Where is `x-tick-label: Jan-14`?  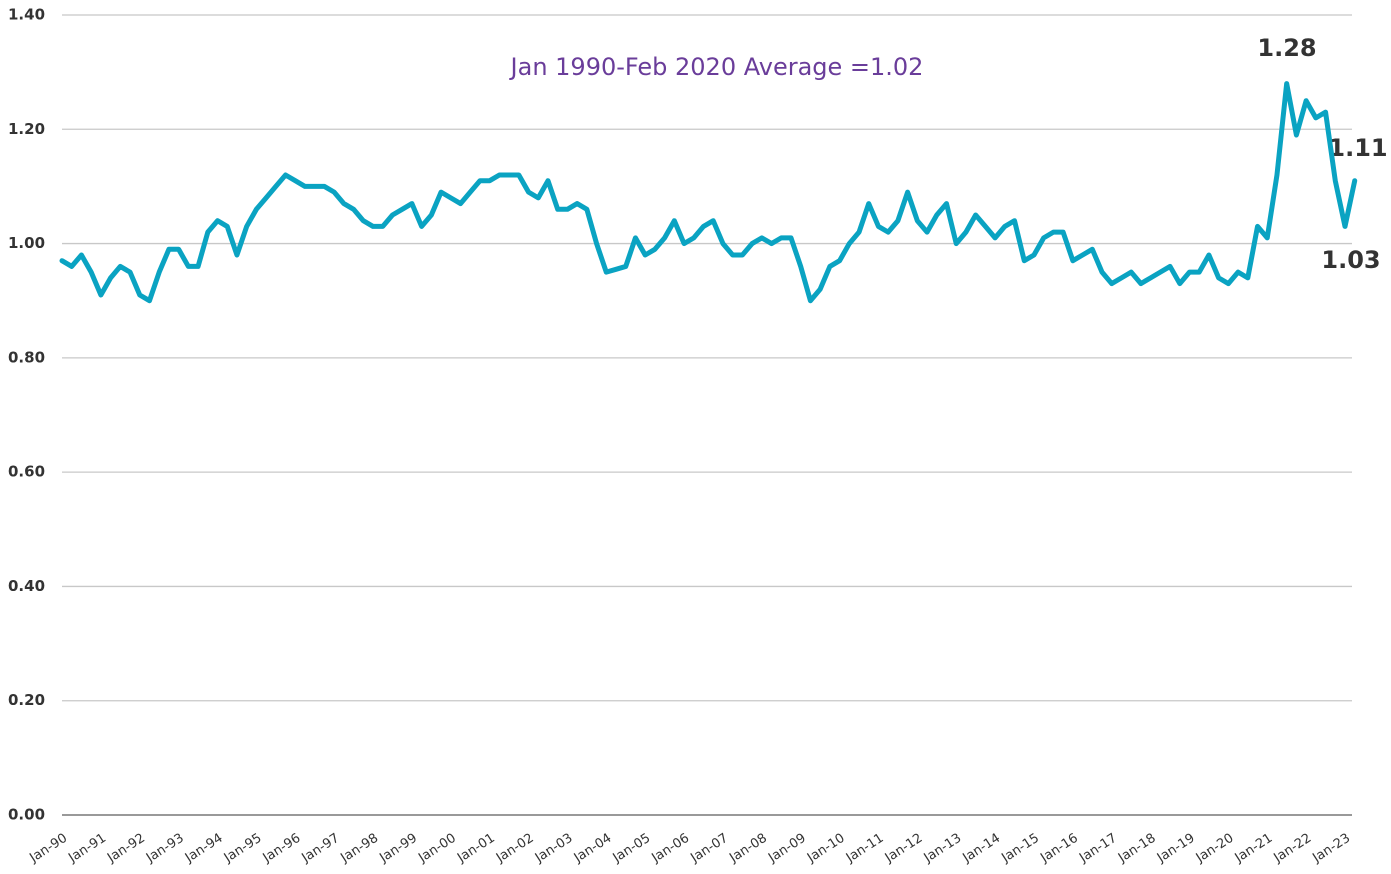
x-tick-label: Jan-14 is located at coordinates (982, 849).